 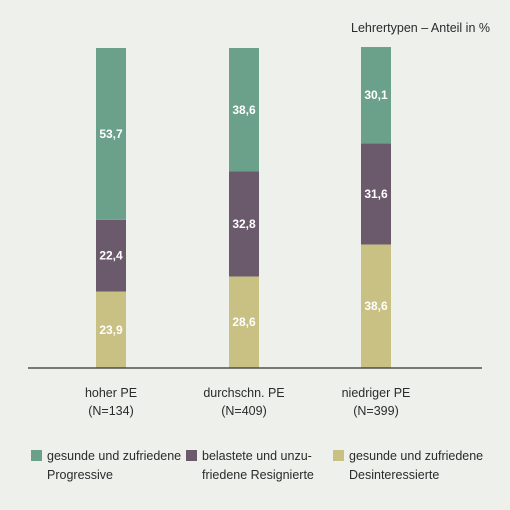 I want to click on data-label: 53,7, so click(x=111, y=134).